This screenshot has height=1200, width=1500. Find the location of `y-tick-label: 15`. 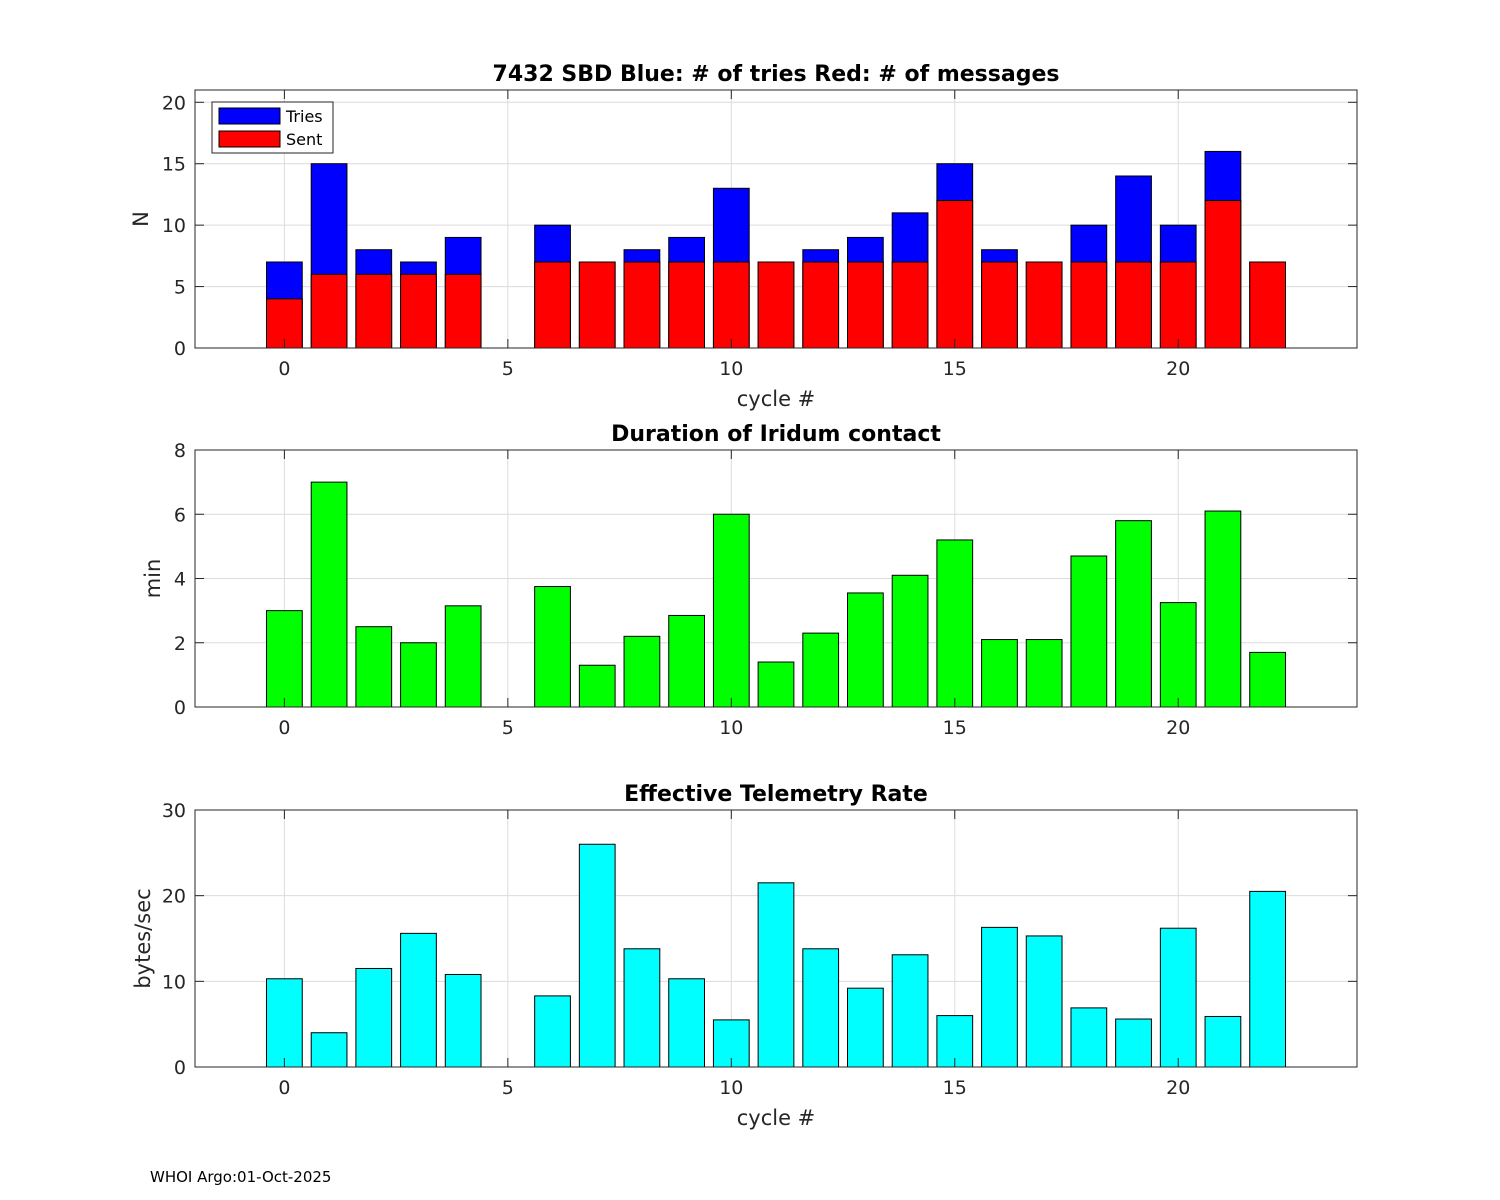

y-tick-label: 15 is located at coordinates (174, 165).